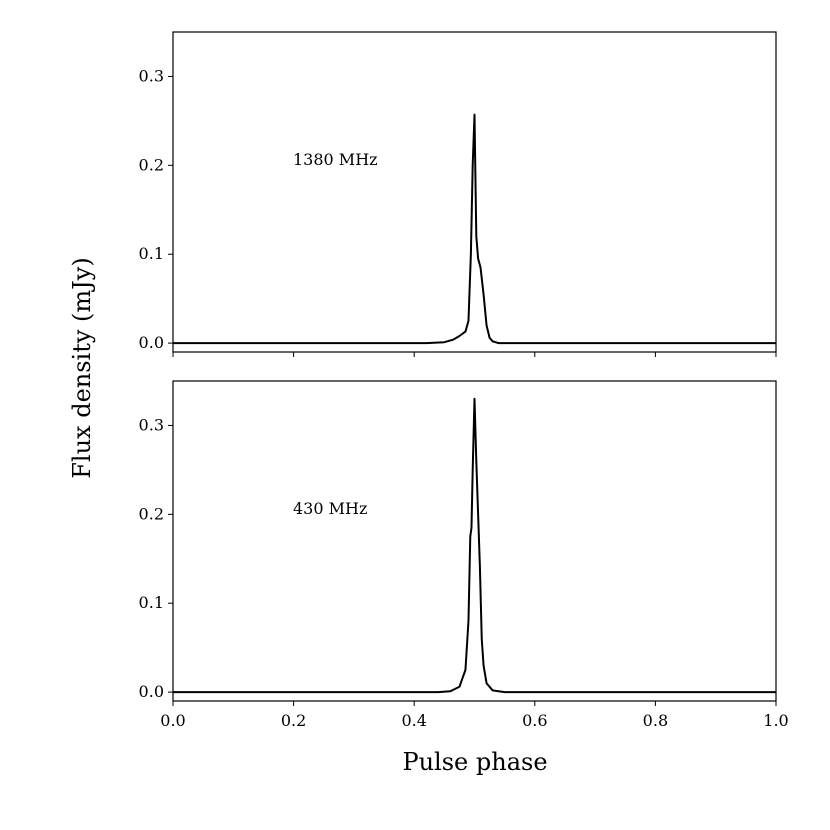  I want to click on x-tick-label: 0.4, so click(413, 720).